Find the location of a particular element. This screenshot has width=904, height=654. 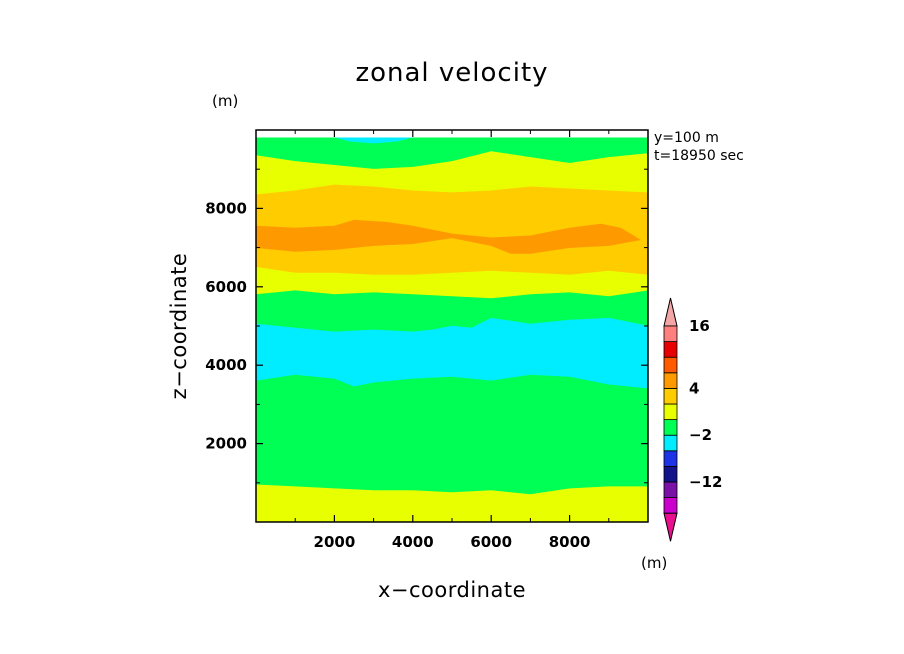

x-tick-label: 8000 is located at coordinates (570, 542).